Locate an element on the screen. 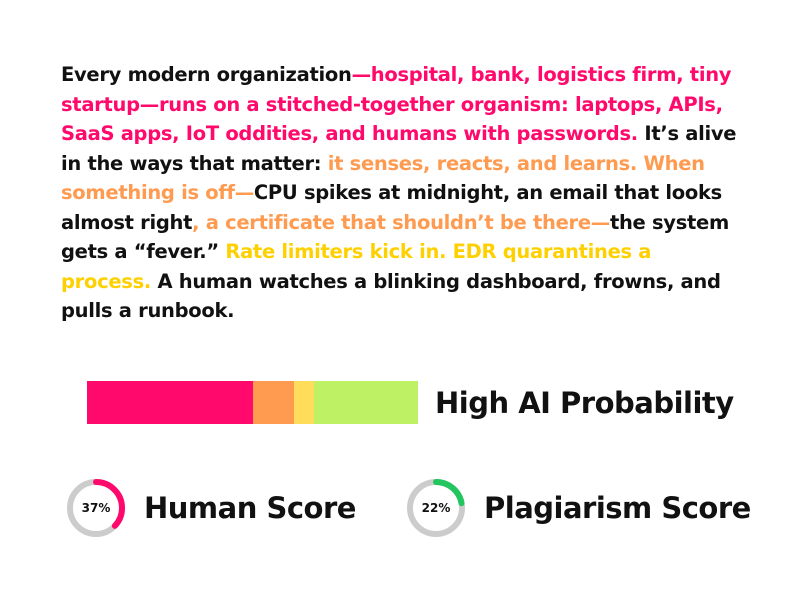 The image size is (797, 607). human-score: 37% Human Score is located at coordinates (211, 508).